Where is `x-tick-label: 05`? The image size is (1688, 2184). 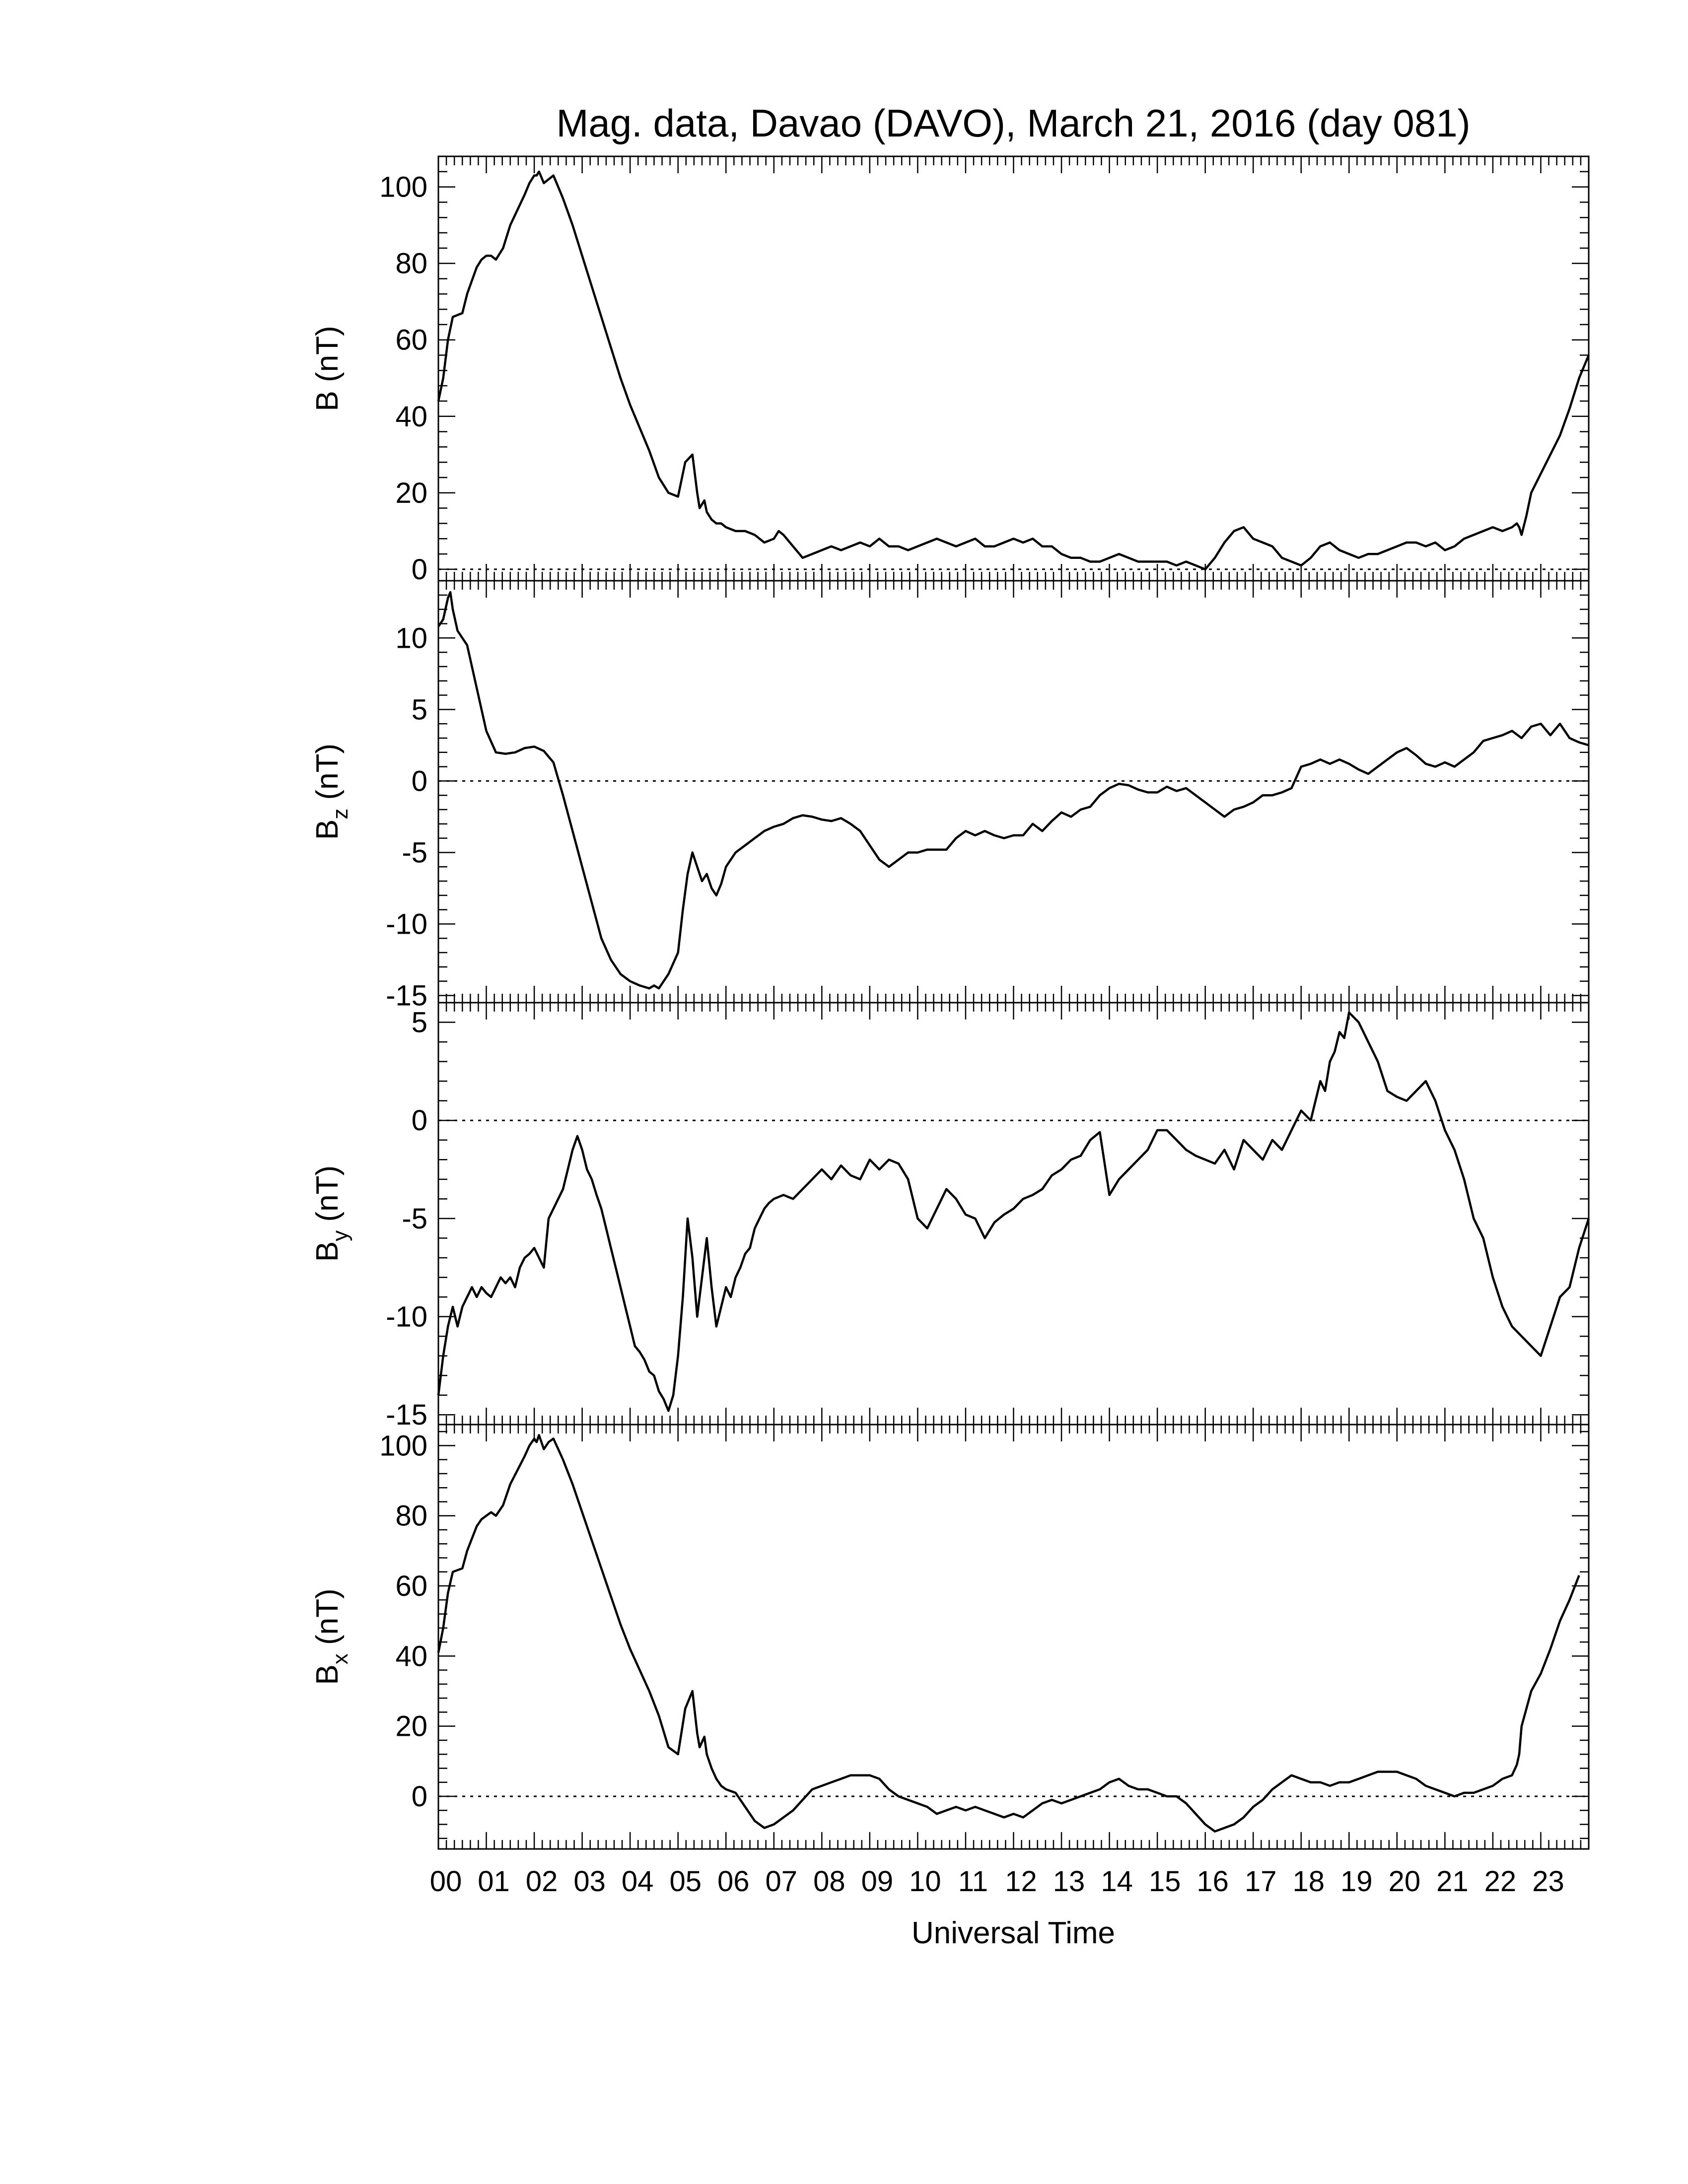 x-tick-label: 05 is located at coordinates (685, 1881).